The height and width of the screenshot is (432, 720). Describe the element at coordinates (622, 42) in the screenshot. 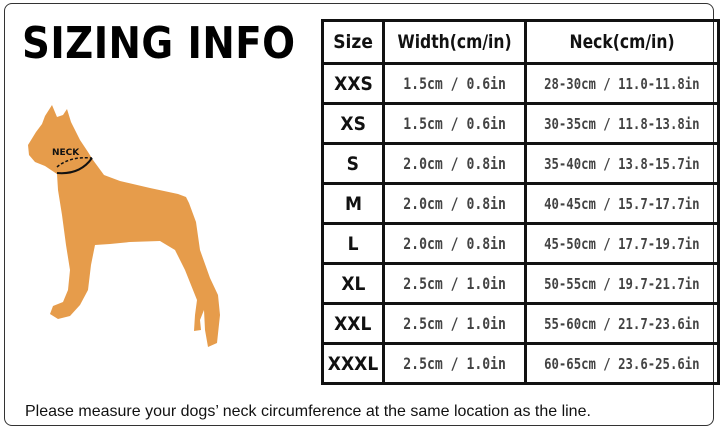

I see `header-neck: Neck(cm/in)` at that location.